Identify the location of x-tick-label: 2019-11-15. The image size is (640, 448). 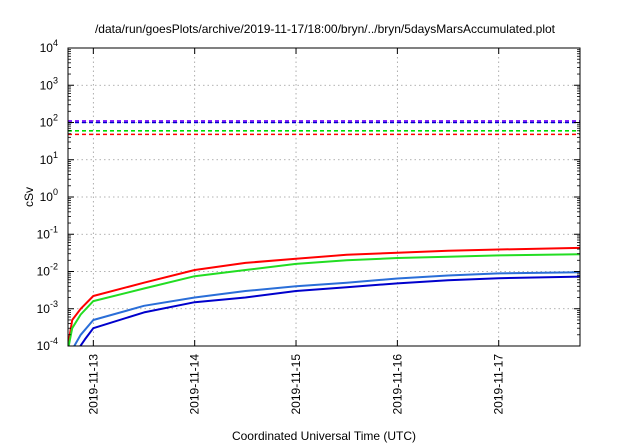
(296, 384).